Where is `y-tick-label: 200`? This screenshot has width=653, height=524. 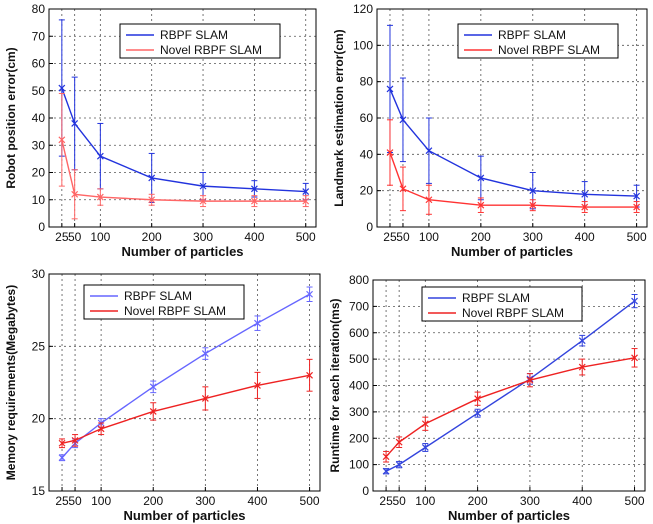 y-tick-label: 200 is located at coordinates (359, 438).